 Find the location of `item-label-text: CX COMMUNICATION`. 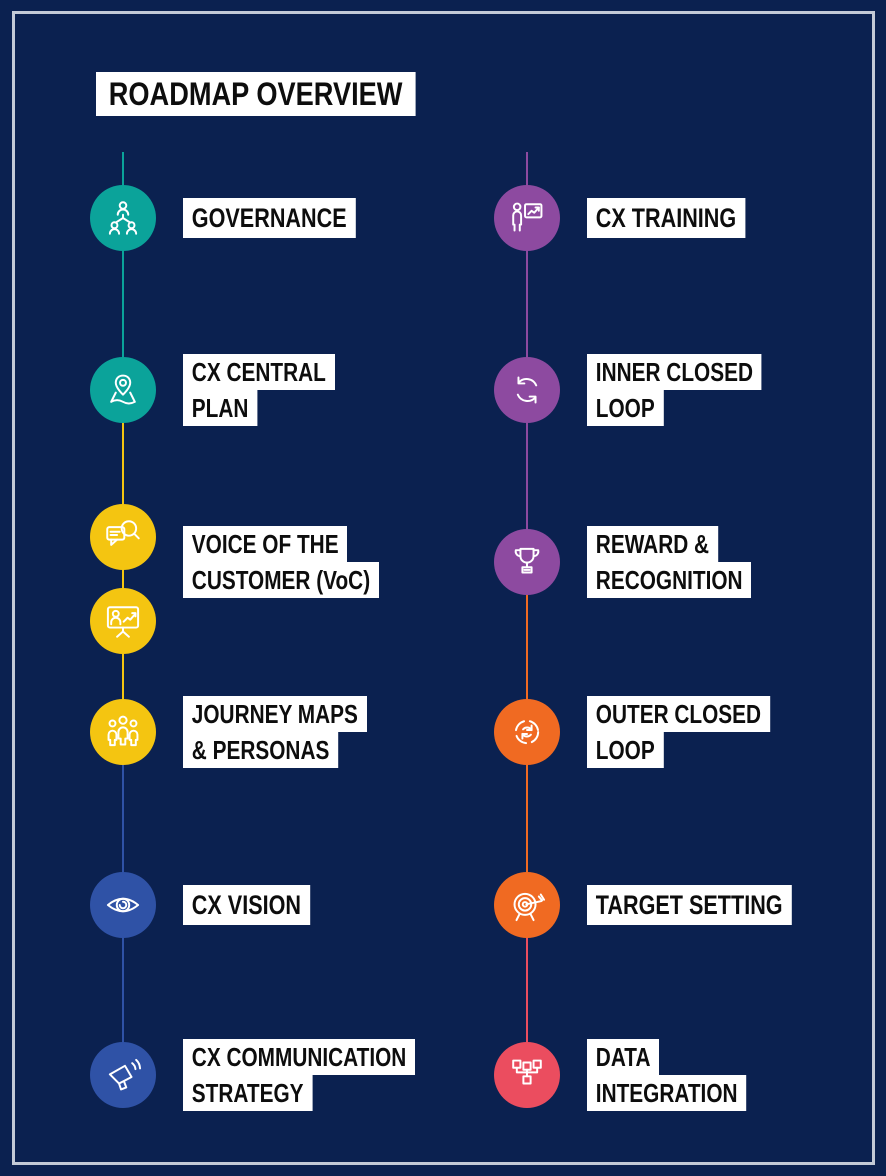

item-label-text: CX COMMUNICATION is located at coordinates (299, 1057).